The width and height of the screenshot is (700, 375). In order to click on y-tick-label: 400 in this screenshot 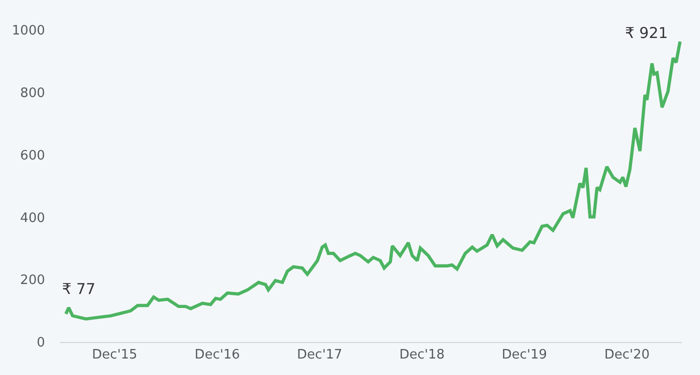, I will do `click(32, 218)`.